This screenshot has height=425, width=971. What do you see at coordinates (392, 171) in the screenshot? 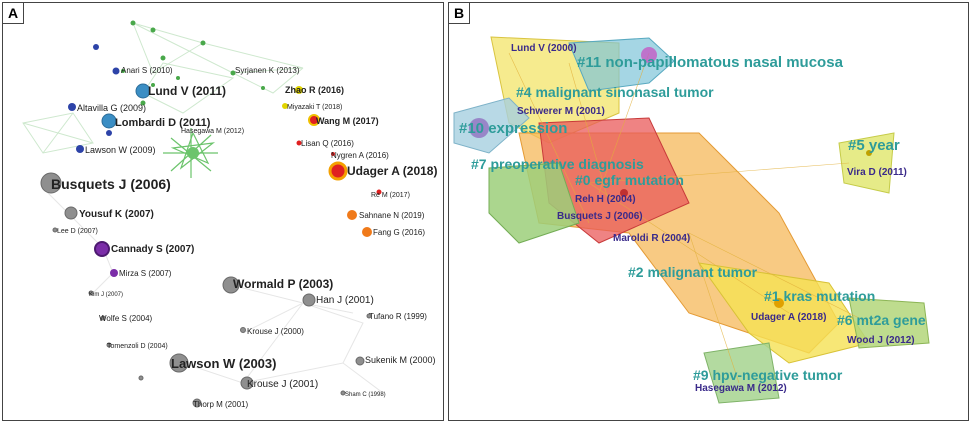
I see `node-label: Udager A (2018)` at bounding box center [392, 171].